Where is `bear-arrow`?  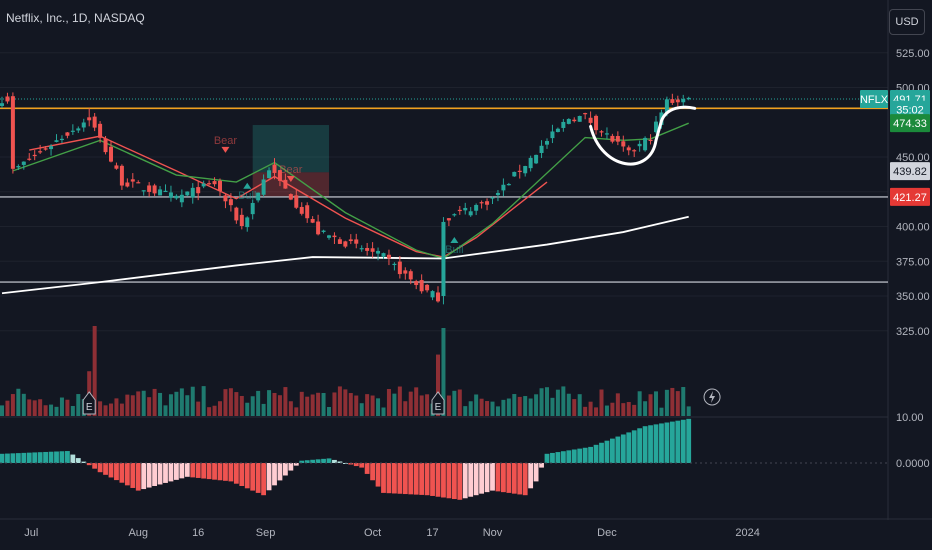
bear-arrow is located at coordinates (225, 149).